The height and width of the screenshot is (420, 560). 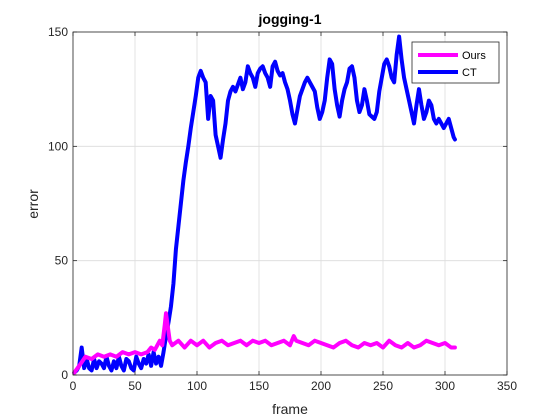 I want to click on x-axis-label: frame, so click(x=290, y=409).